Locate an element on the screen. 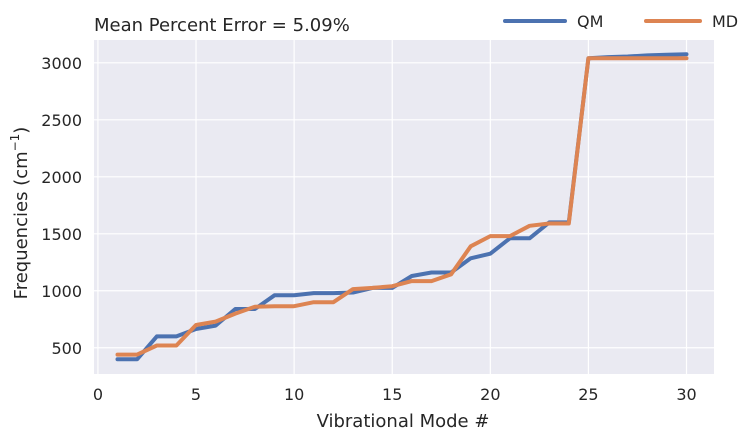 This screenshot has height=437, width=748. x-tick-label: 15 is located at coordinates (392, 394).